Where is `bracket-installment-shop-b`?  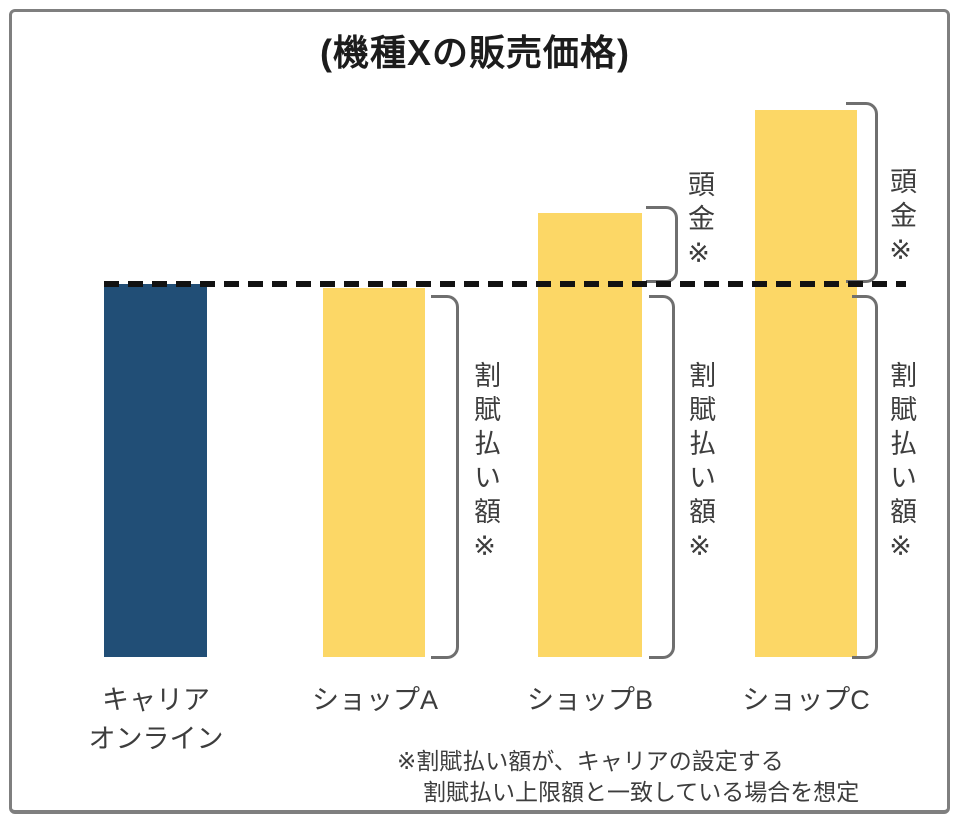 bracket-installment-shop-b is located at coordinates (662, 477).